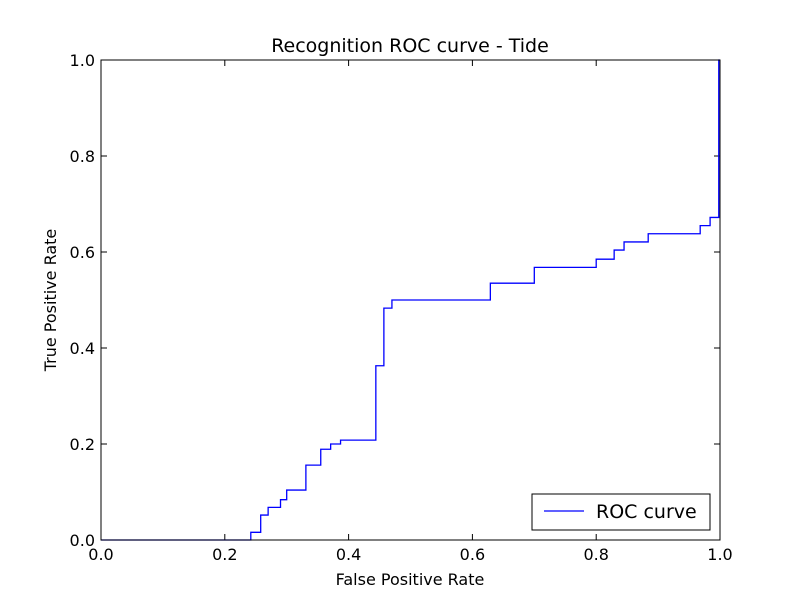 This screenshot has height=600, width=800. I want to click on x-tick-label: 1.0, so click(719, 554).